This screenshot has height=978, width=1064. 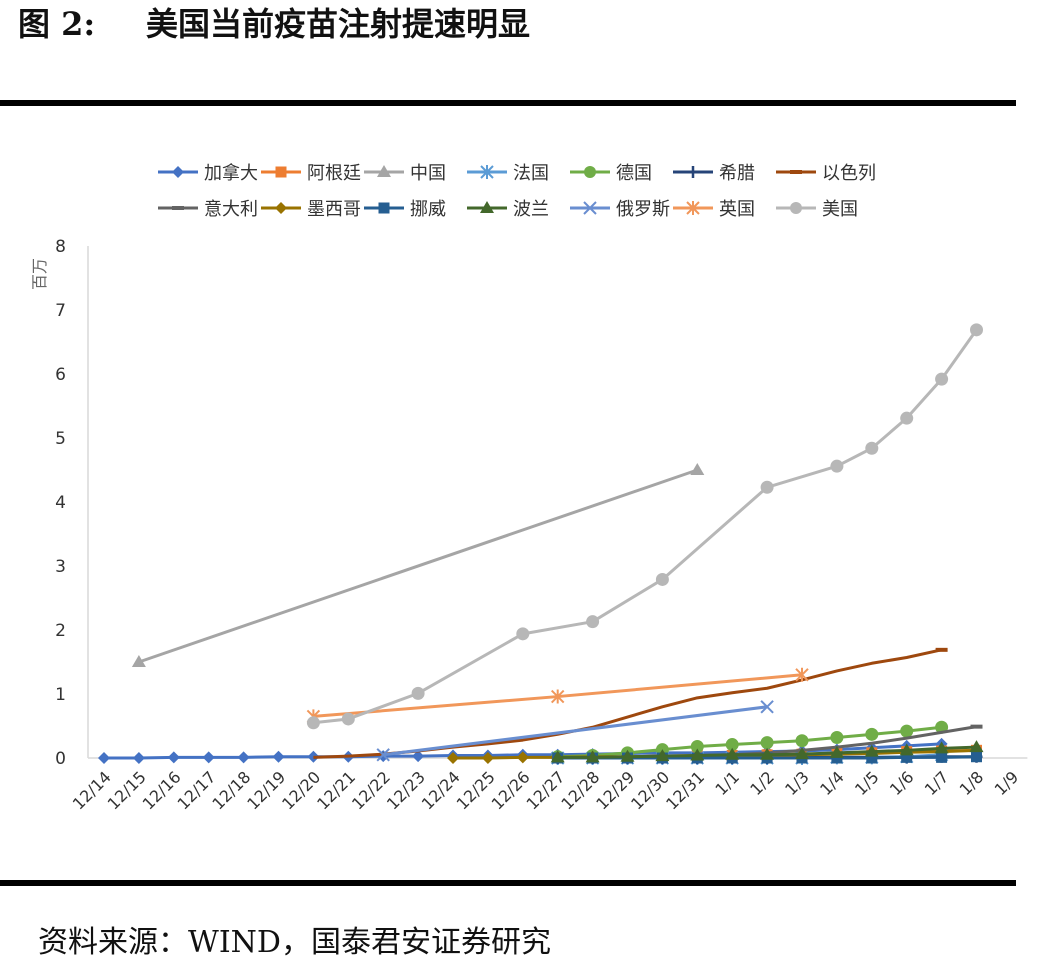 I want to click on legend-label: 以色列, so click(x=849, y=173).